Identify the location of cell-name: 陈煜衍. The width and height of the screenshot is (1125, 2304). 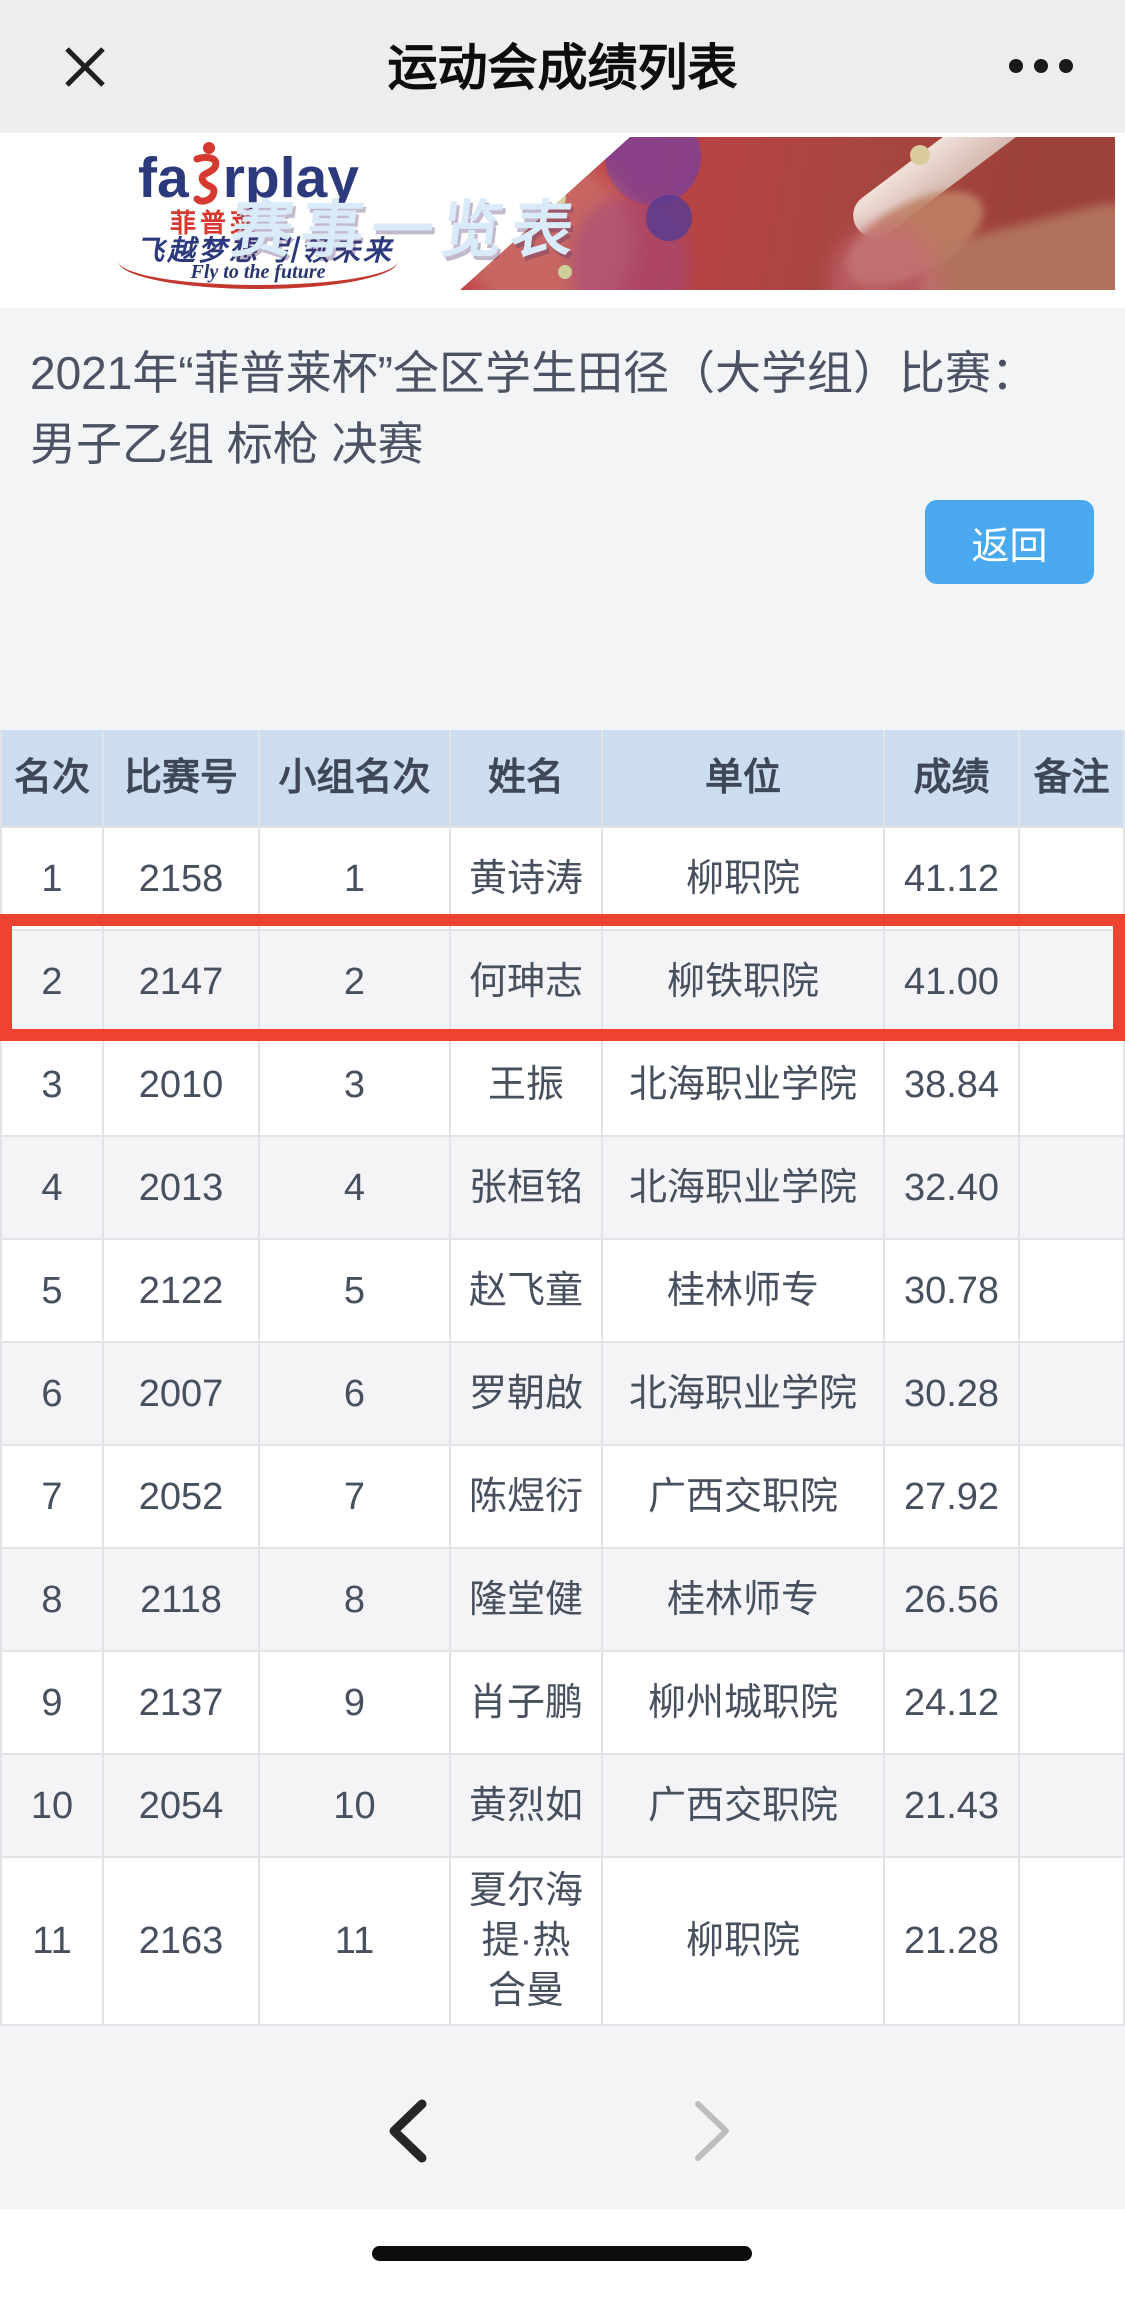
(527, 1497).